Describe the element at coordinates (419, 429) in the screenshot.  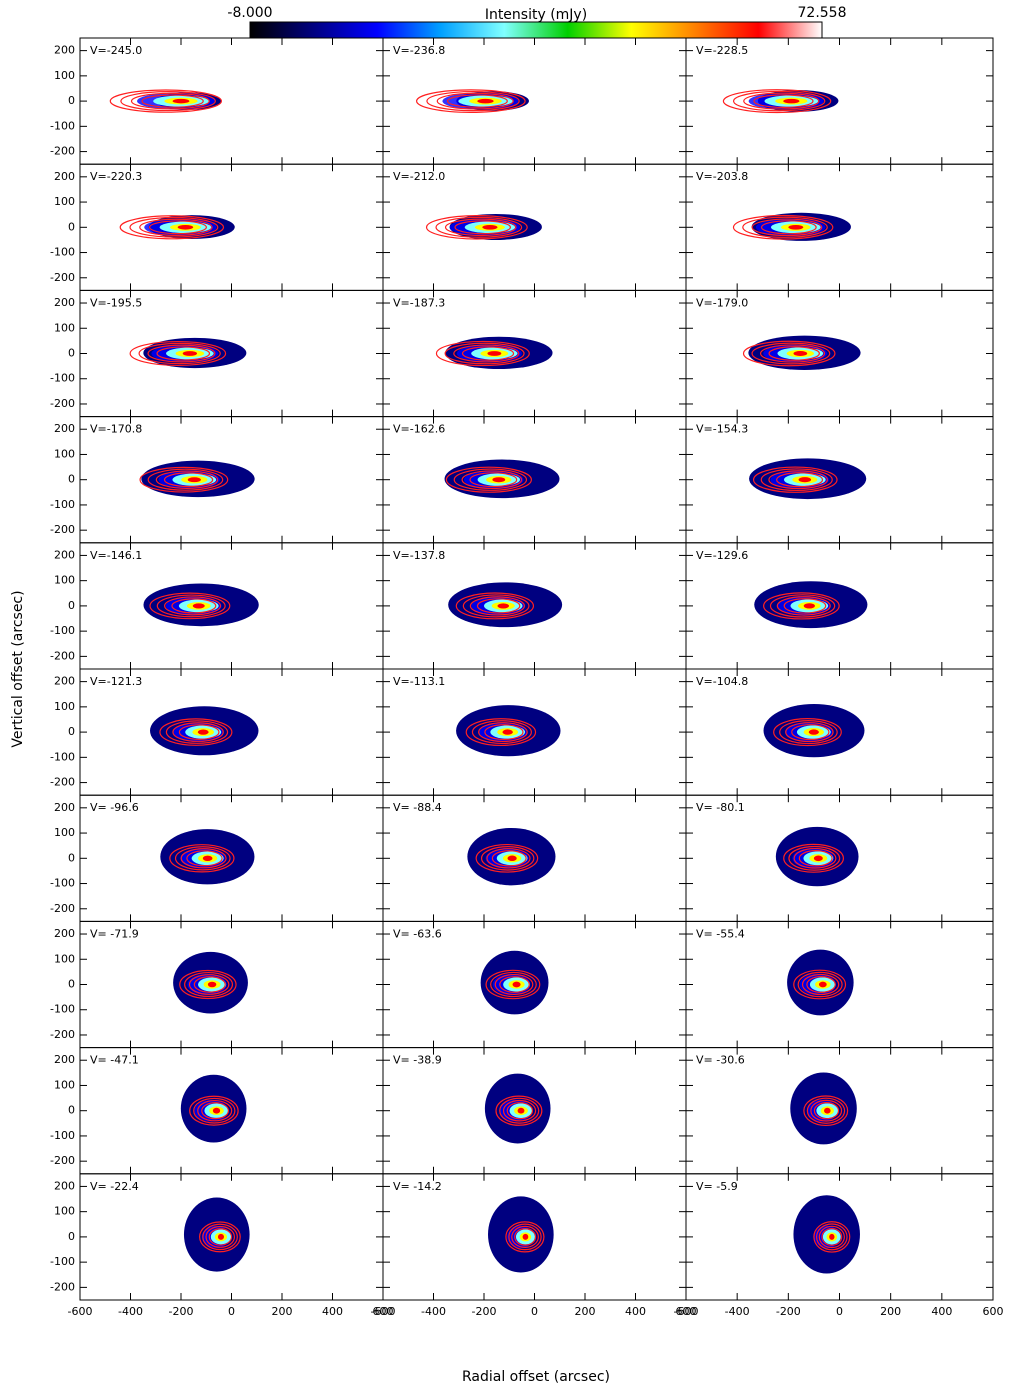
I see `velocity-label: V=-162.6` at that location.